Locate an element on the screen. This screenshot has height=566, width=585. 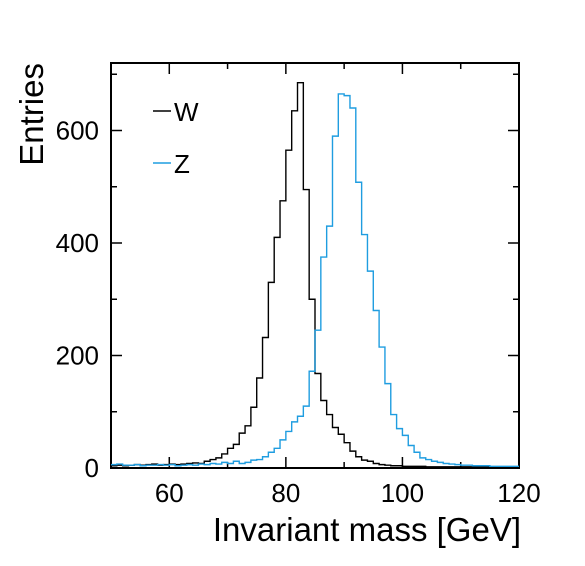
y-tick-label: 200 is located at coordinates (77, 356).